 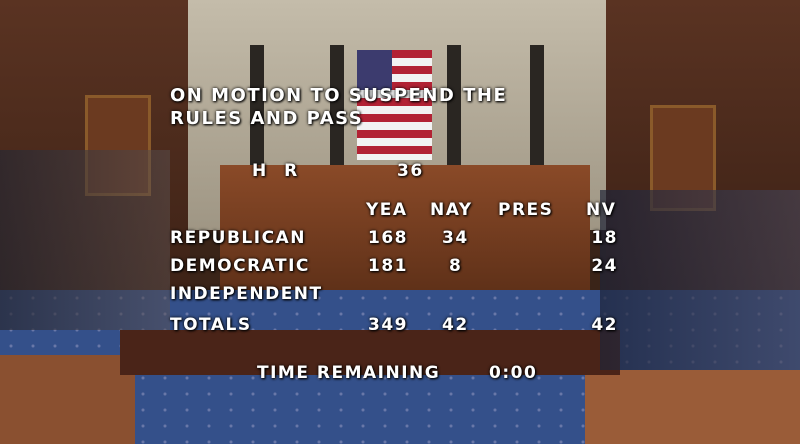 What do you see at coordinates (267, 118) in the screenshot?
I see `motion-title-line2: RULES AND PASS` at bounding box center [267, 118].